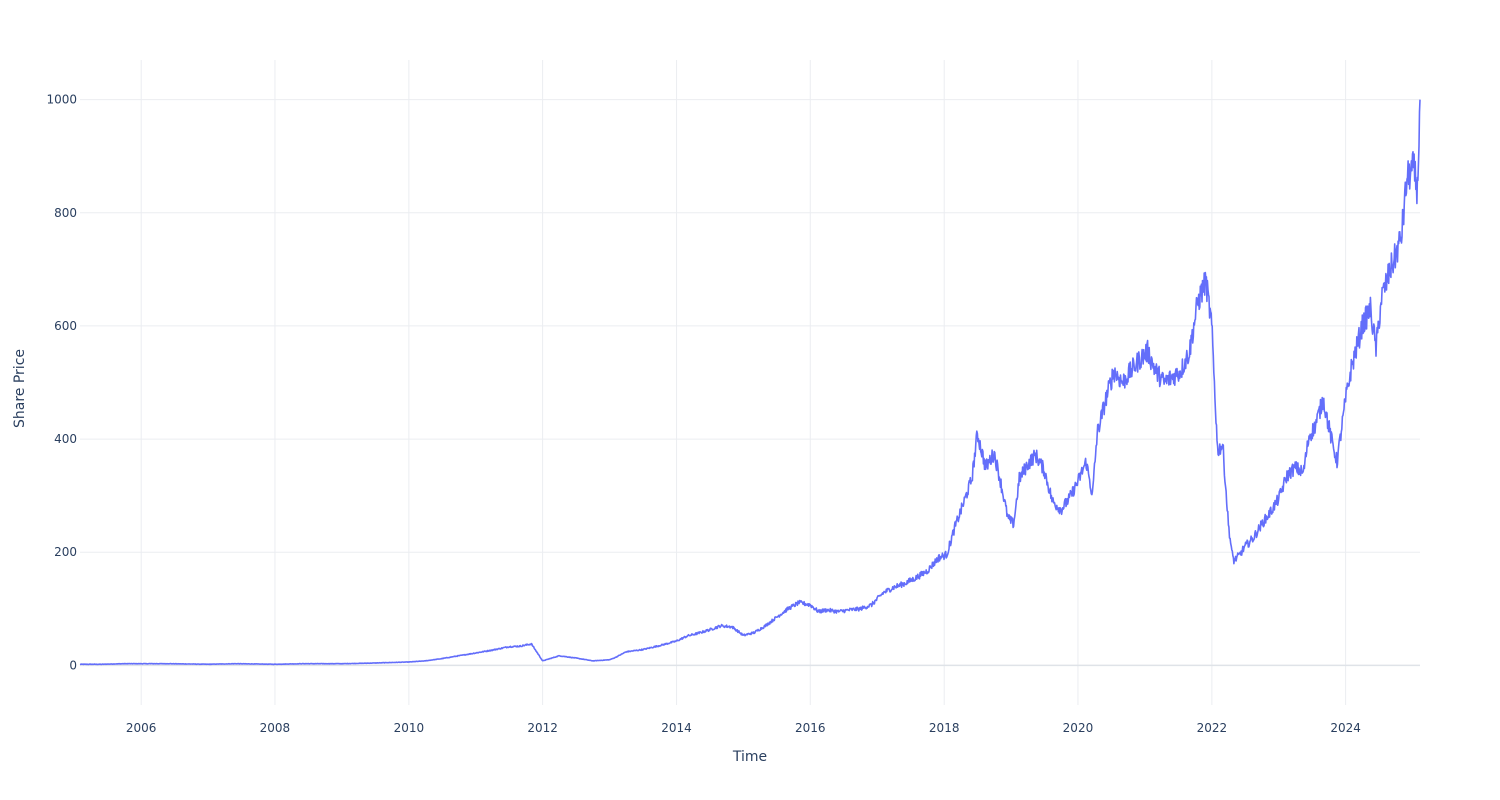 The height and width of the screenshot is (800, 1500). Describe the element at coordinates (65, 552) in the screenshot. I see `y-tick-label: 200` at that location.